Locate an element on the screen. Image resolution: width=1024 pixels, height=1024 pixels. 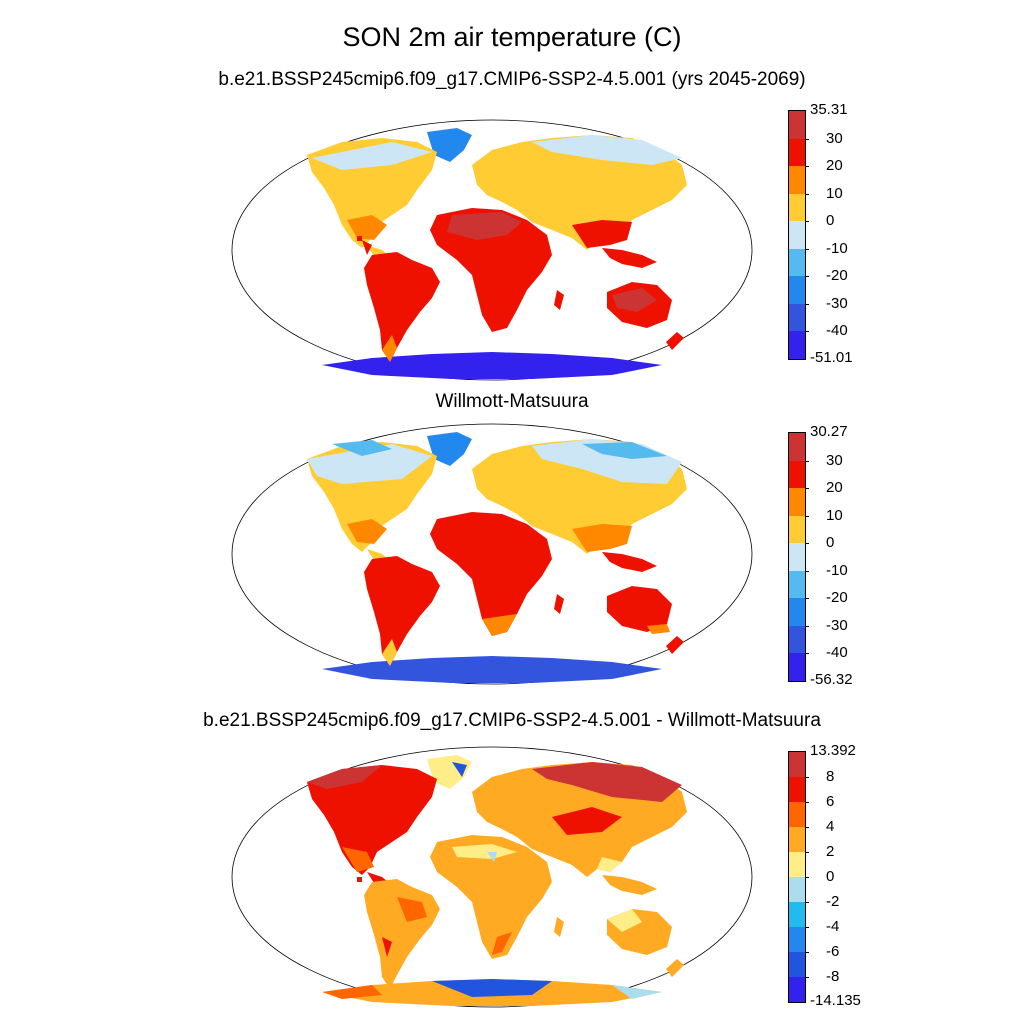
colorbar-3-max-label: 13.392 is located at coordinates (833, 750).